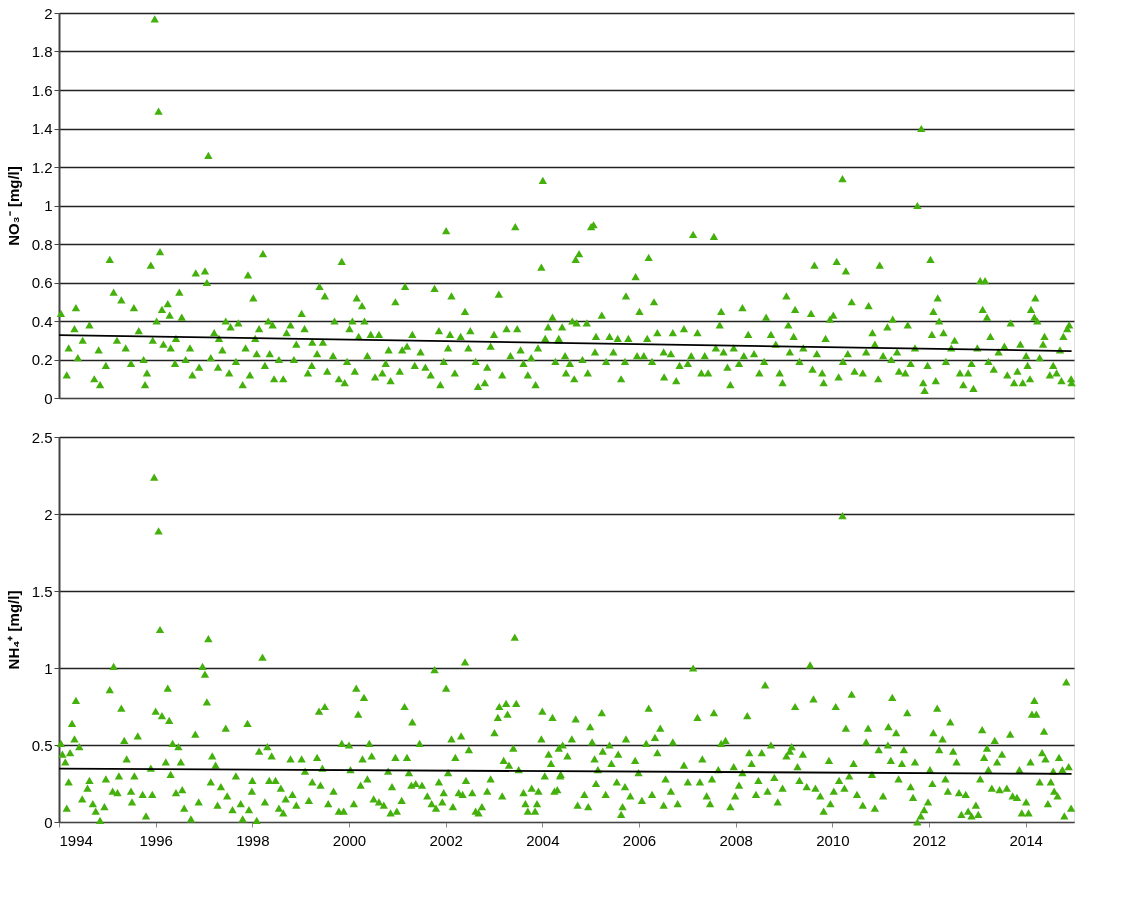 Image resolution: width=1141 pixels, height=912 pixels. I want to click on x-tick-label: 2004, so click(543, 840).